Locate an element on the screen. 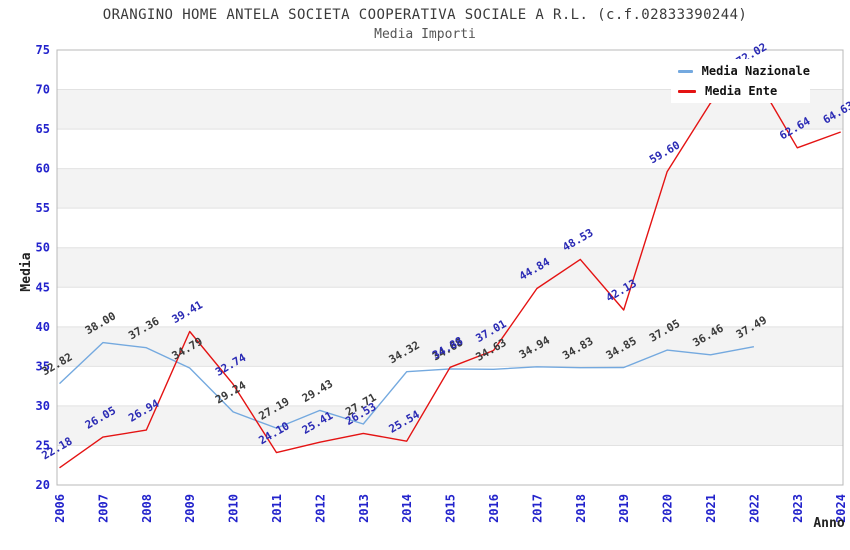 The width and height of the screenshot is (850, 550). y-tick-label: 35 is located at coordinates (43, 366).